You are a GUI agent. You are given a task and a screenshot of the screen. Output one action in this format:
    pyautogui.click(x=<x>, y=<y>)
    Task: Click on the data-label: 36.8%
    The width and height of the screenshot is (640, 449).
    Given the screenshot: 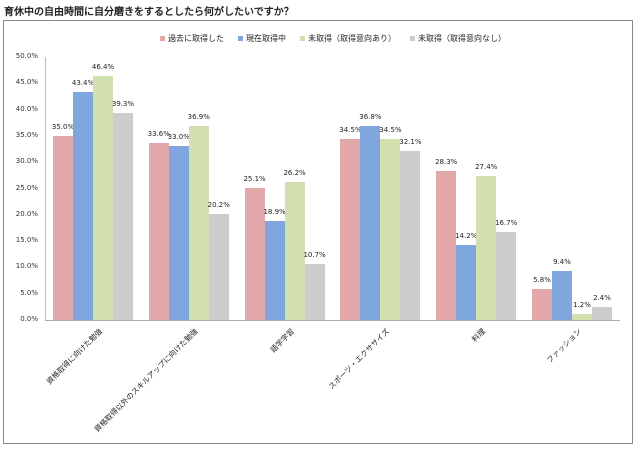 What is the action you would take?
    pyautogui.click(x=370, y=117)
    